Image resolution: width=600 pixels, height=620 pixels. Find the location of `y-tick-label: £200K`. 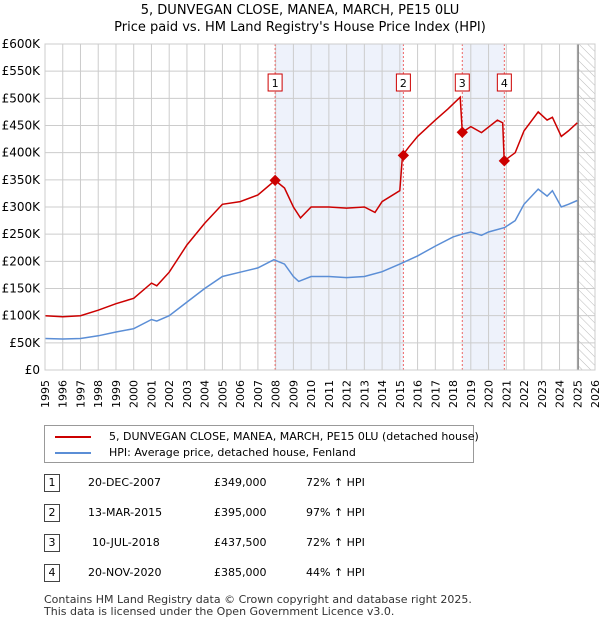

y-tick-label: £200K is located at coordinates (22, 261).